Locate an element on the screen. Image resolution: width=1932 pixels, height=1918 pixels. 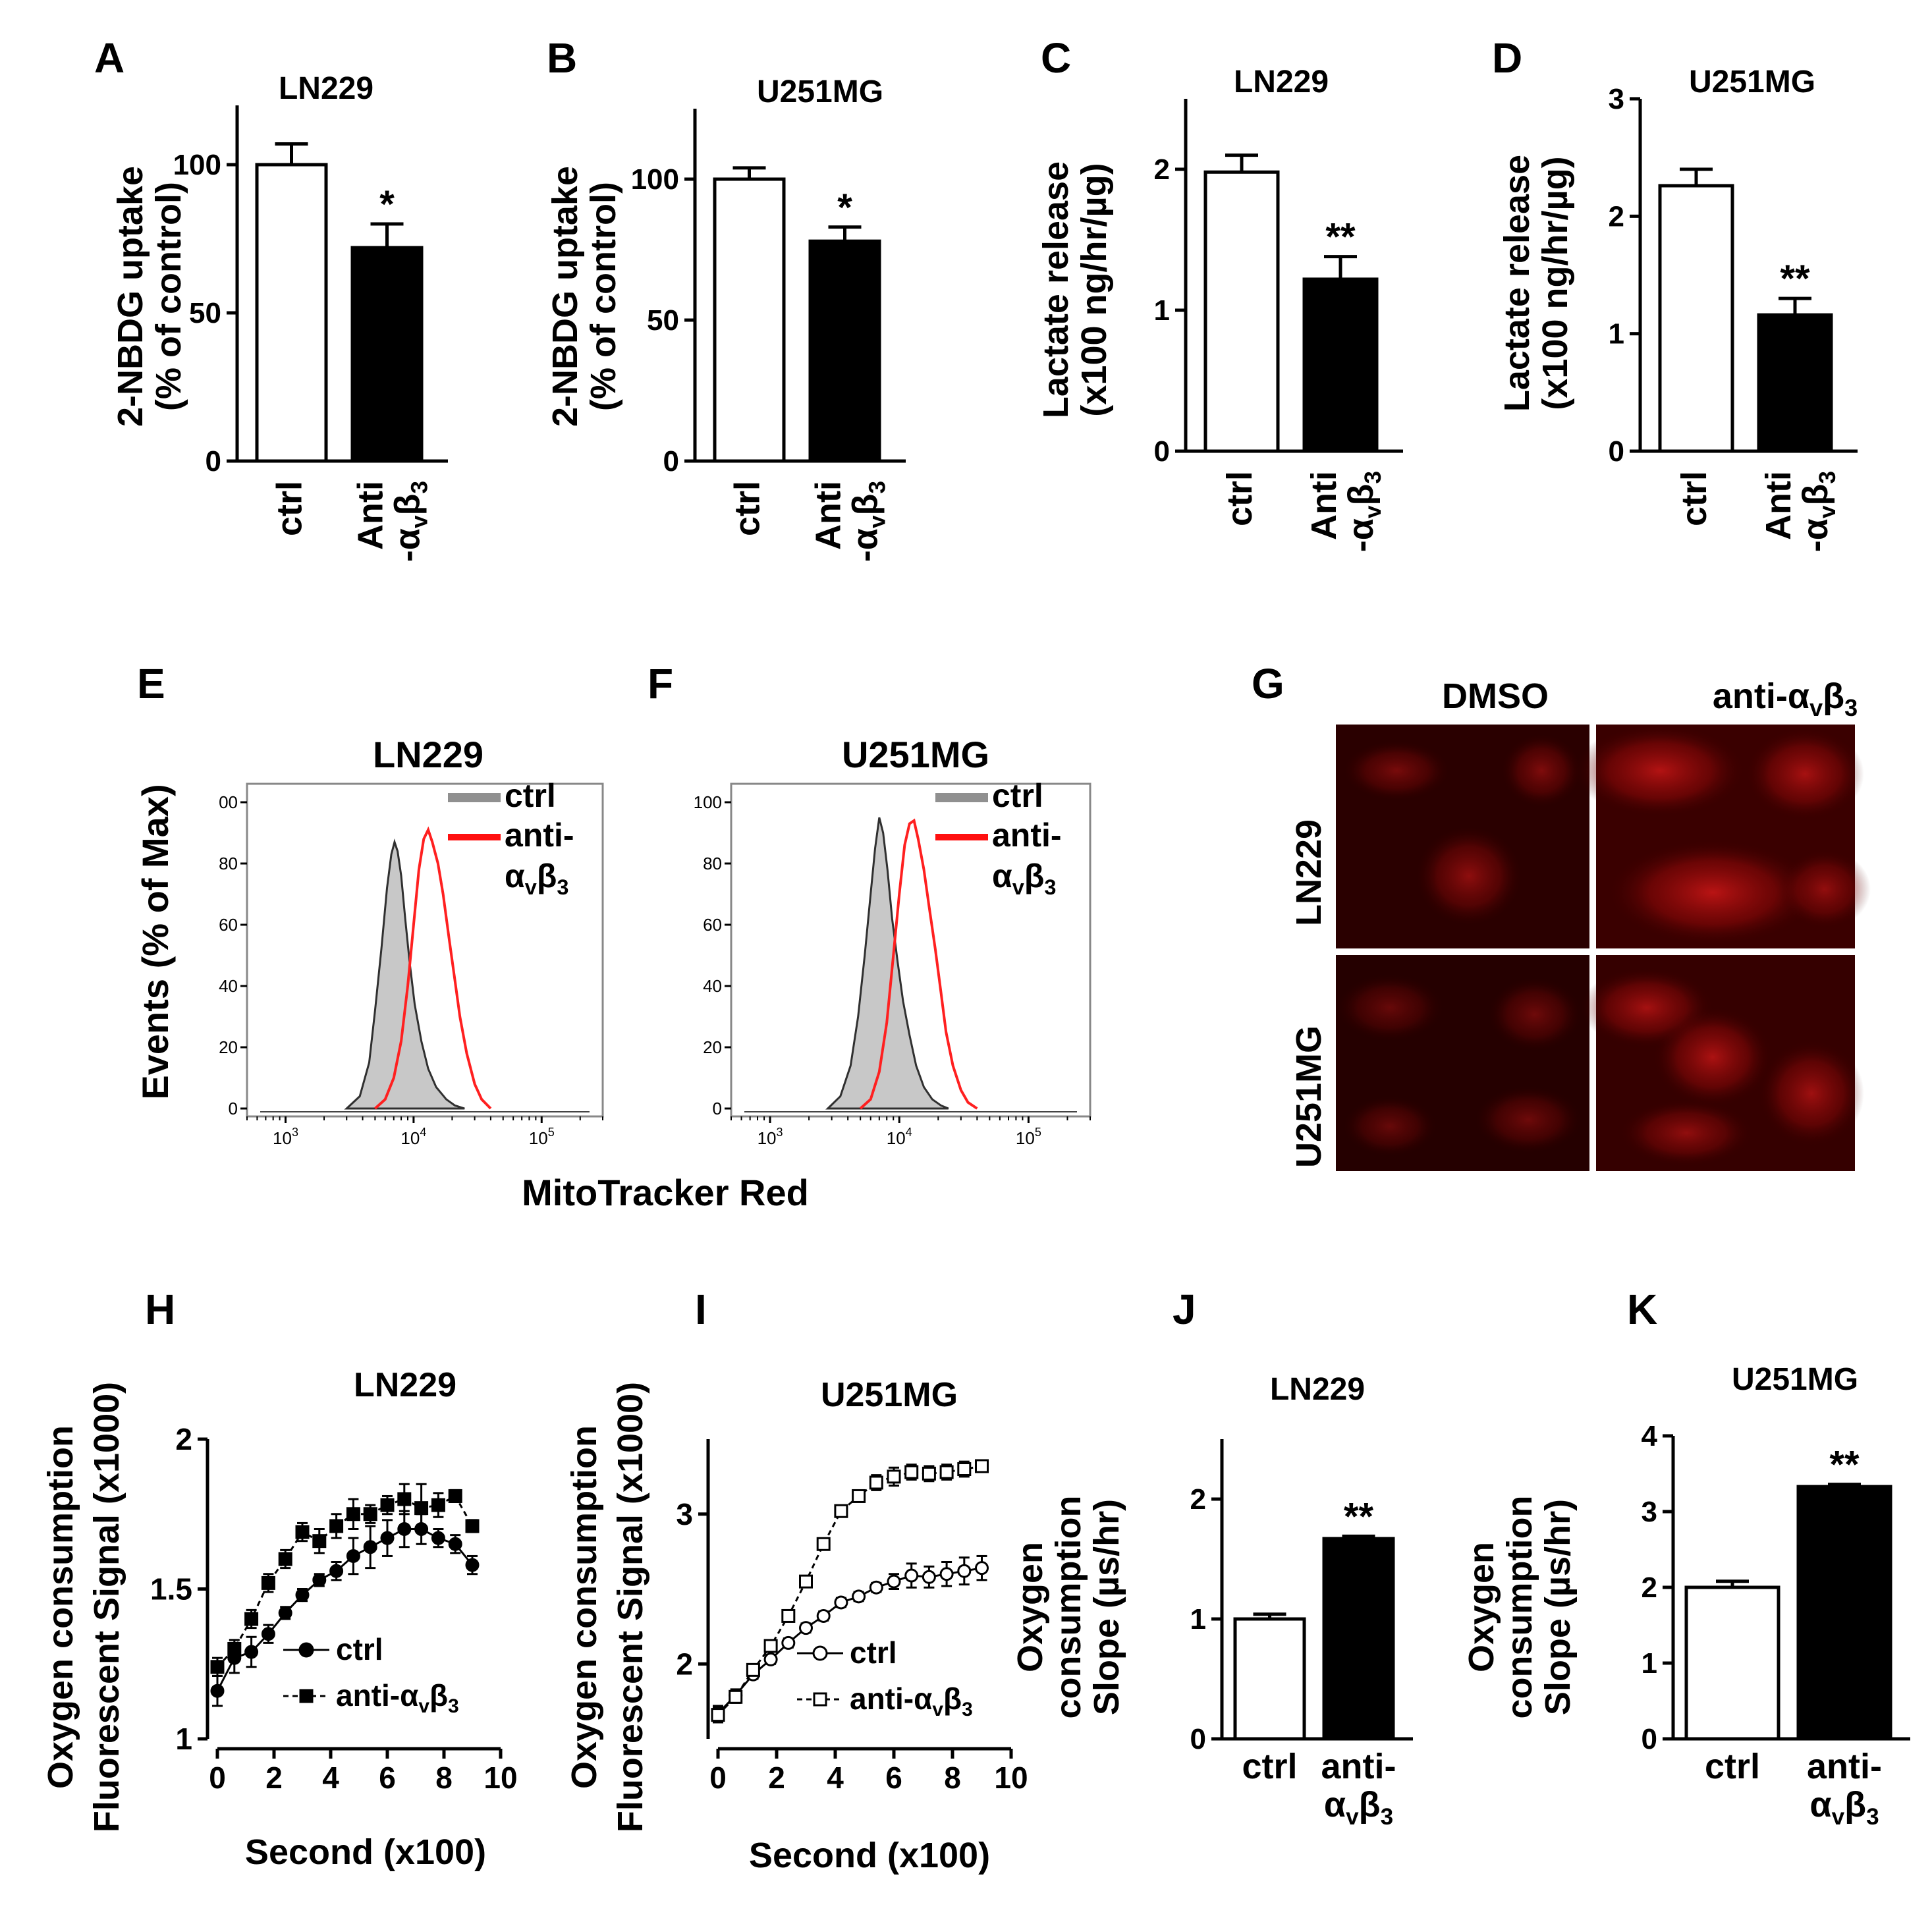
significance-marker: ** is located at coordinates (1359, 1516).